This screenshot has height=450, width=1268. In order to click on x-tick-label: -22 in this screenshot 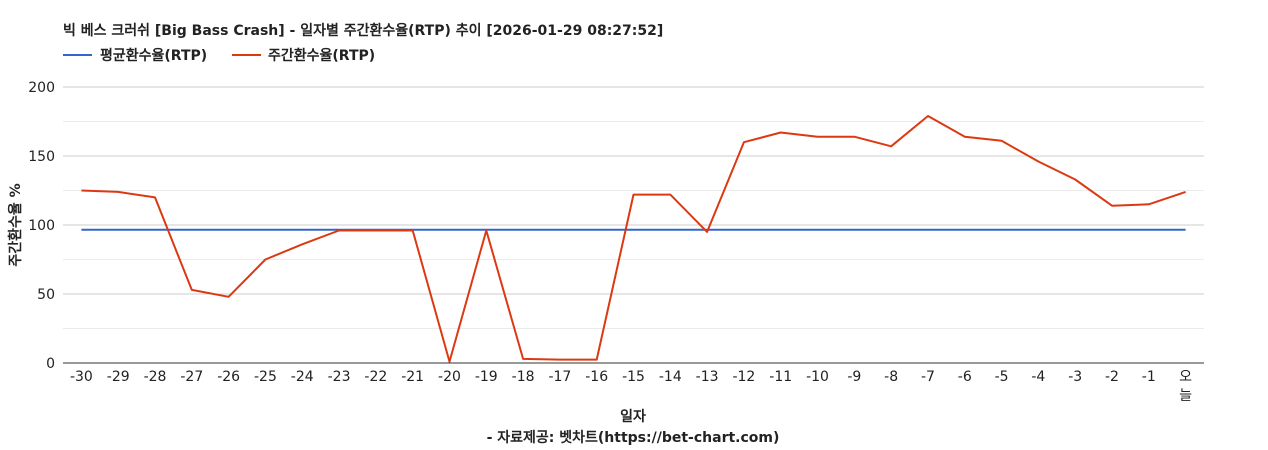, I will do `click(375, 377)`.